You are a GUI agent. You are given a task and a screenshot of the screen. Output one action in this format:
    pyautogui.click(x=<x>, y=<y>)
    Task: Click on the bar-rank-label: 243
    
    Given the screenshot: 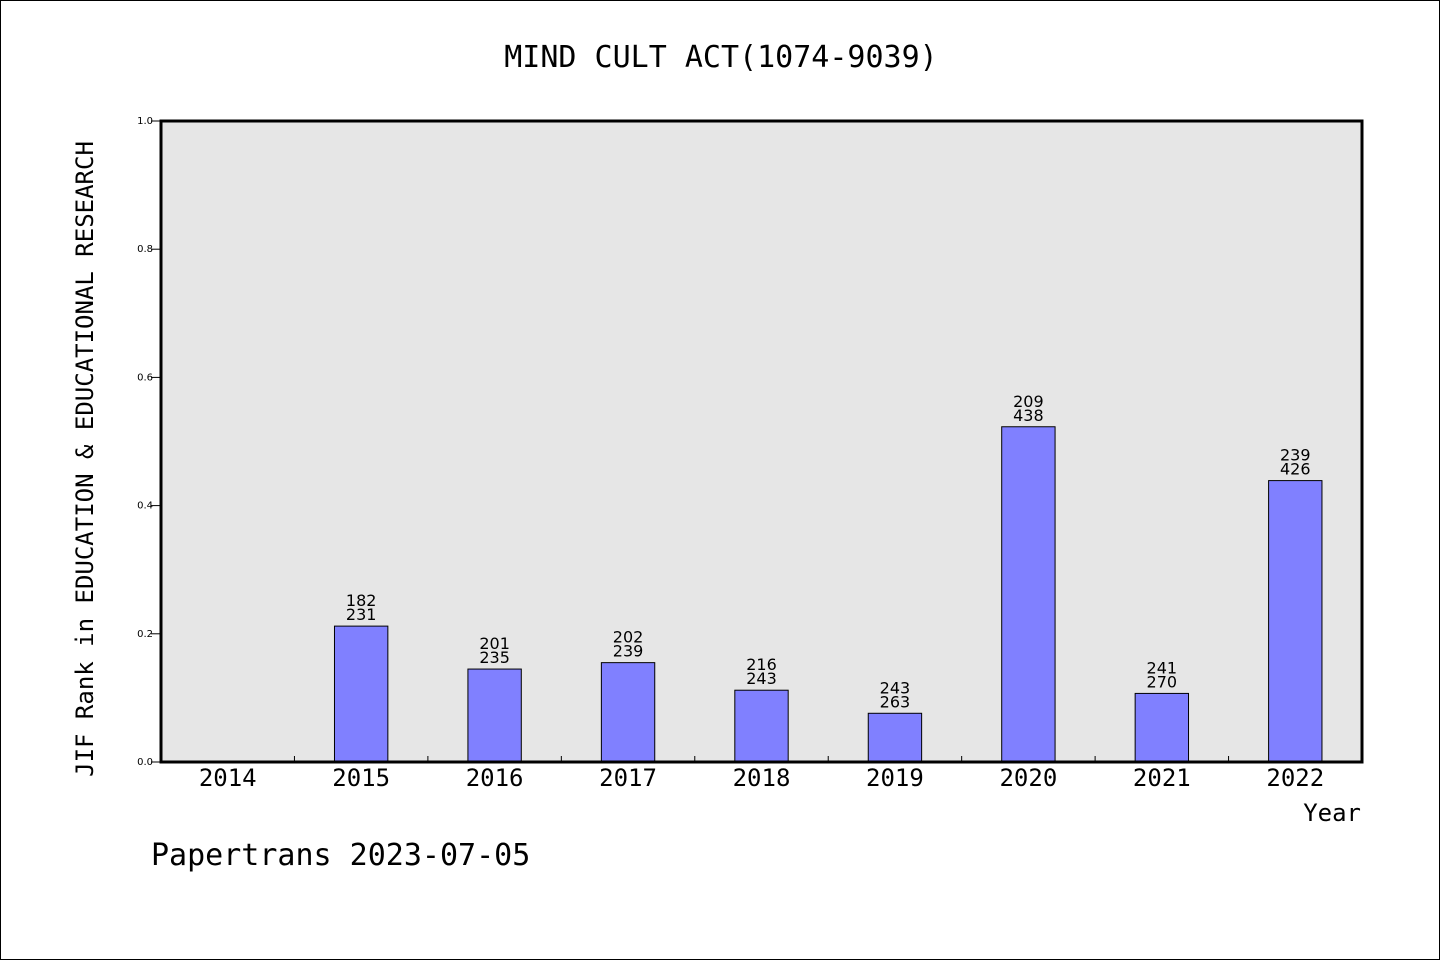 What is the action you would take?
    pyautogui.click(x=895, y=687)
    